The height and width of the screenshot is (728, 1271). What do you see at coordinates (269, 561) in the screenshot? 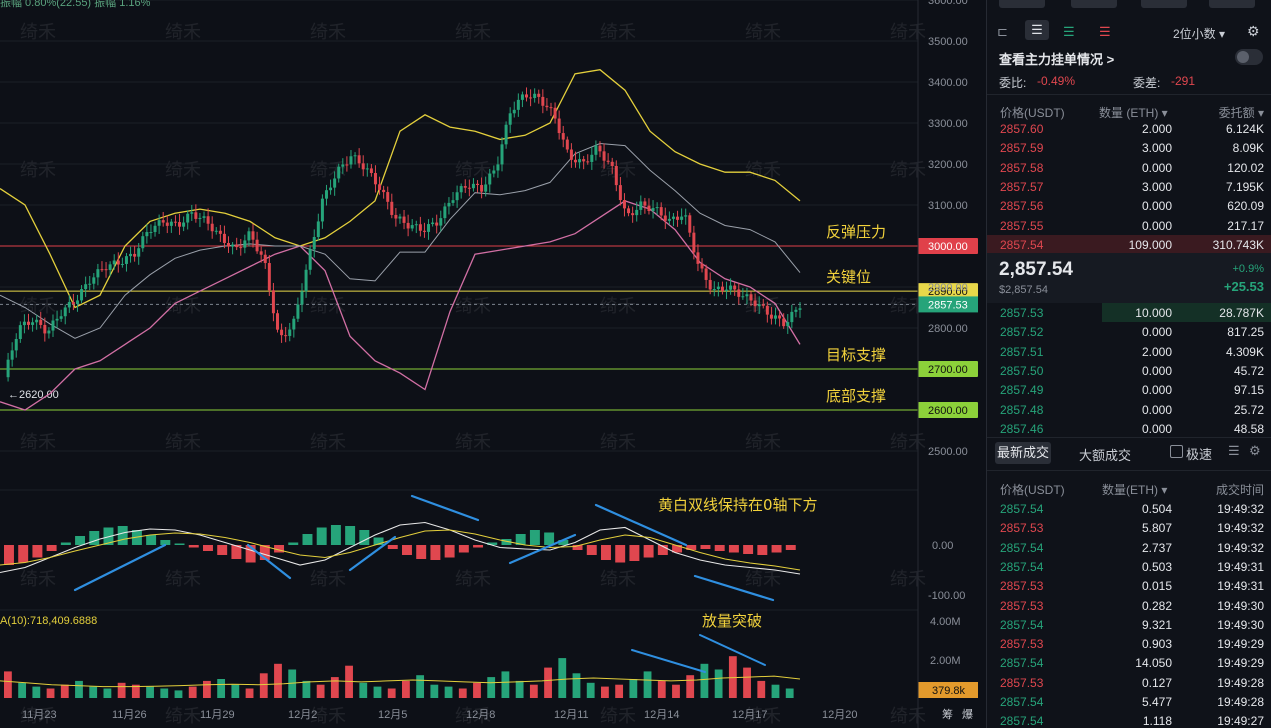
I see `trend-arrow` at bounding box center [269, 561].